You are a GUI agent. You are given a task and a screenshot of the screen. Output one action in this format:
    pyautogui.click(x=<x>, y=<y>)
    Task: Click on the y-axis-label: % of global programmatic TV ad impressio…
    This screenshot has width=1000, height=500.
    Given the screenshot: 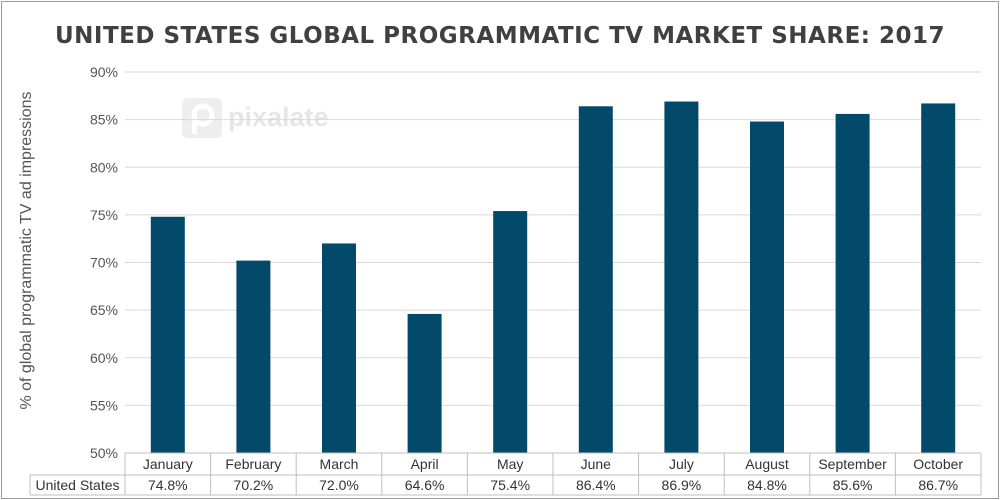 What is the action you would take?
    pyautogui.click(x=26, y=250)
    